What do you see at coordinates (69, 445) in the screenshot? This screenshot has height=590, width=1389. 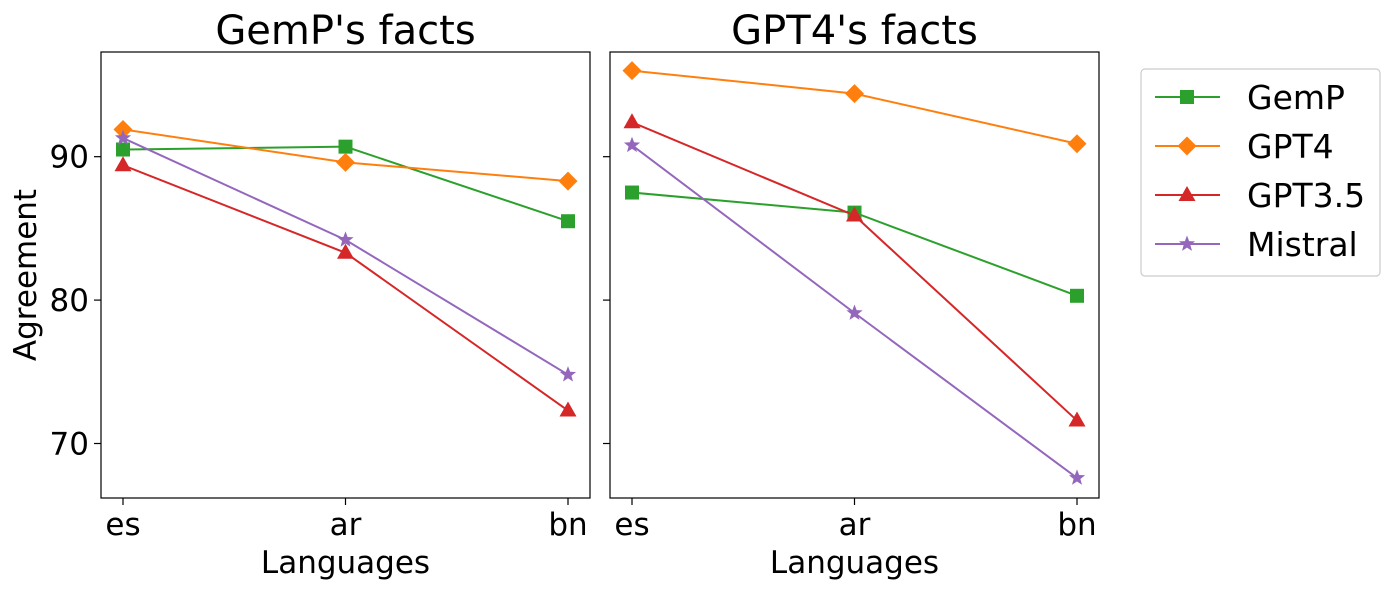 I see `y-tick-label: 70` at bounding box center [69, 445].